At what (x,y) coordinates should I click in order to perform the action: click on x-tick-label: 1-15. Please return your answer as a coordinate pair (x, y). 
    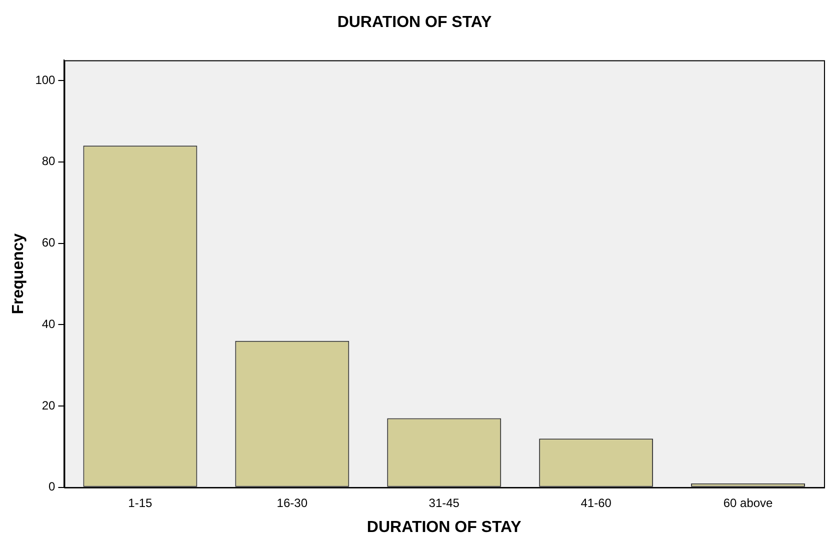
    Looking at the image, I should click on (140, 503).